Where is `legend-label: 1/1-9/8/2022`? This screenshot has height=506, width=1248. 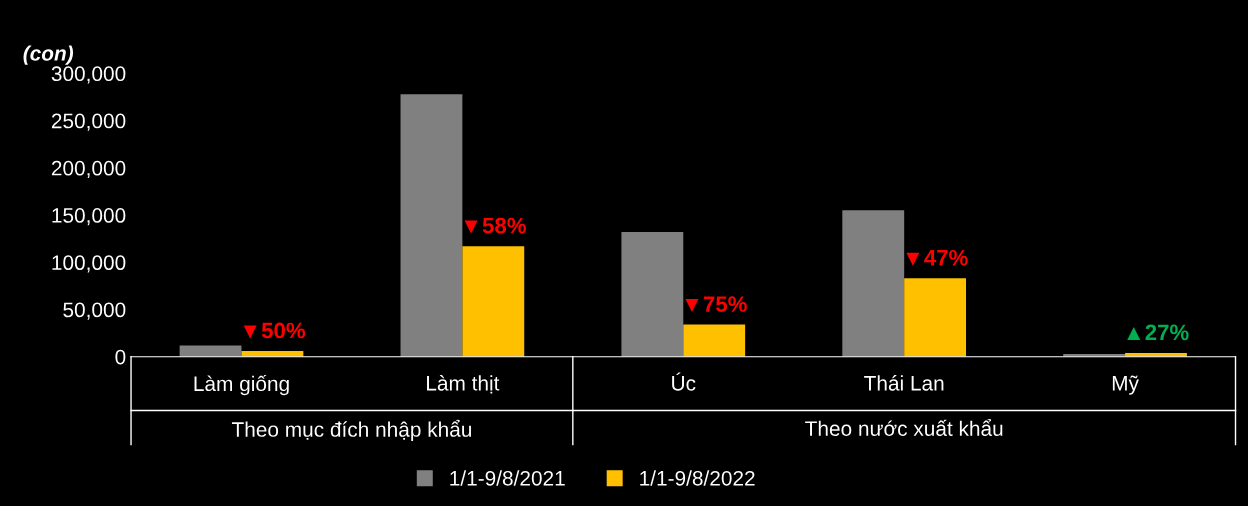
legend-label: 1/1-9/8/2022 is located at coordinates (697, 478).